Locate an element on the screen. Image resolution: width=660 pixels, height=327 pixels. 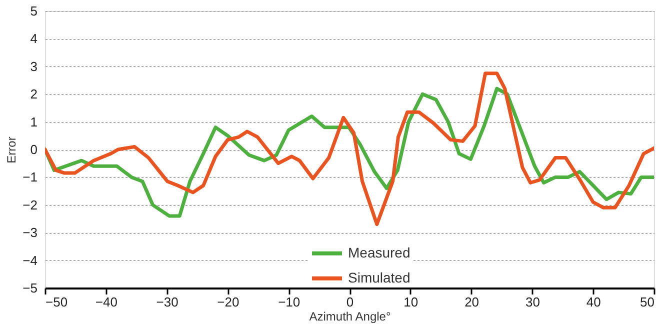
y-tick-label: −3 is located at coordinates (30, 232).